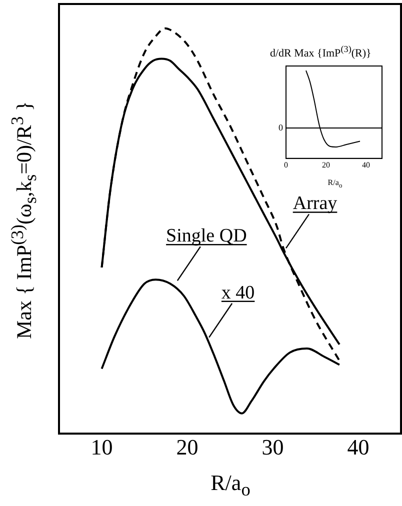  I want to click on annotation: Single QD, so click(206, 236).